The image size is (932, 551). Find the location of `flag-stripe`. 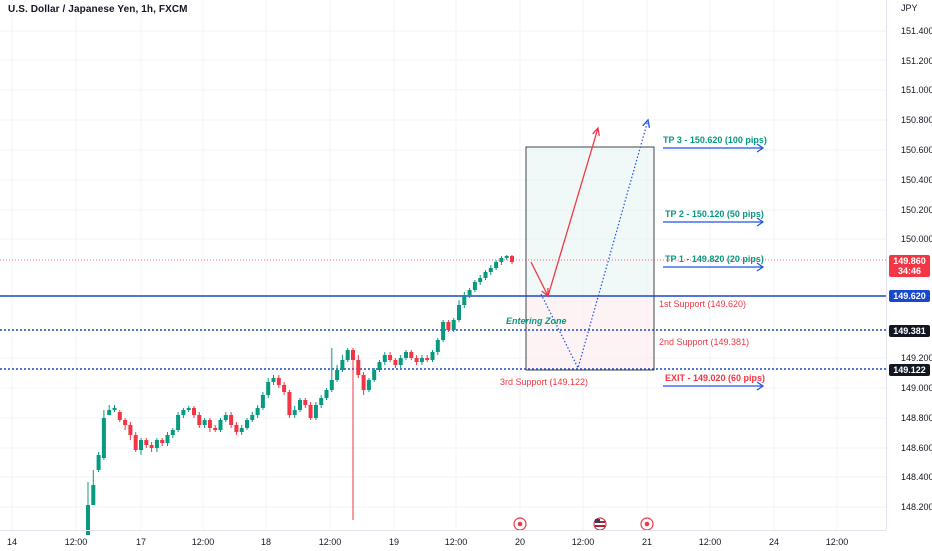

flag-stripe is located at coordinates (600, 526).